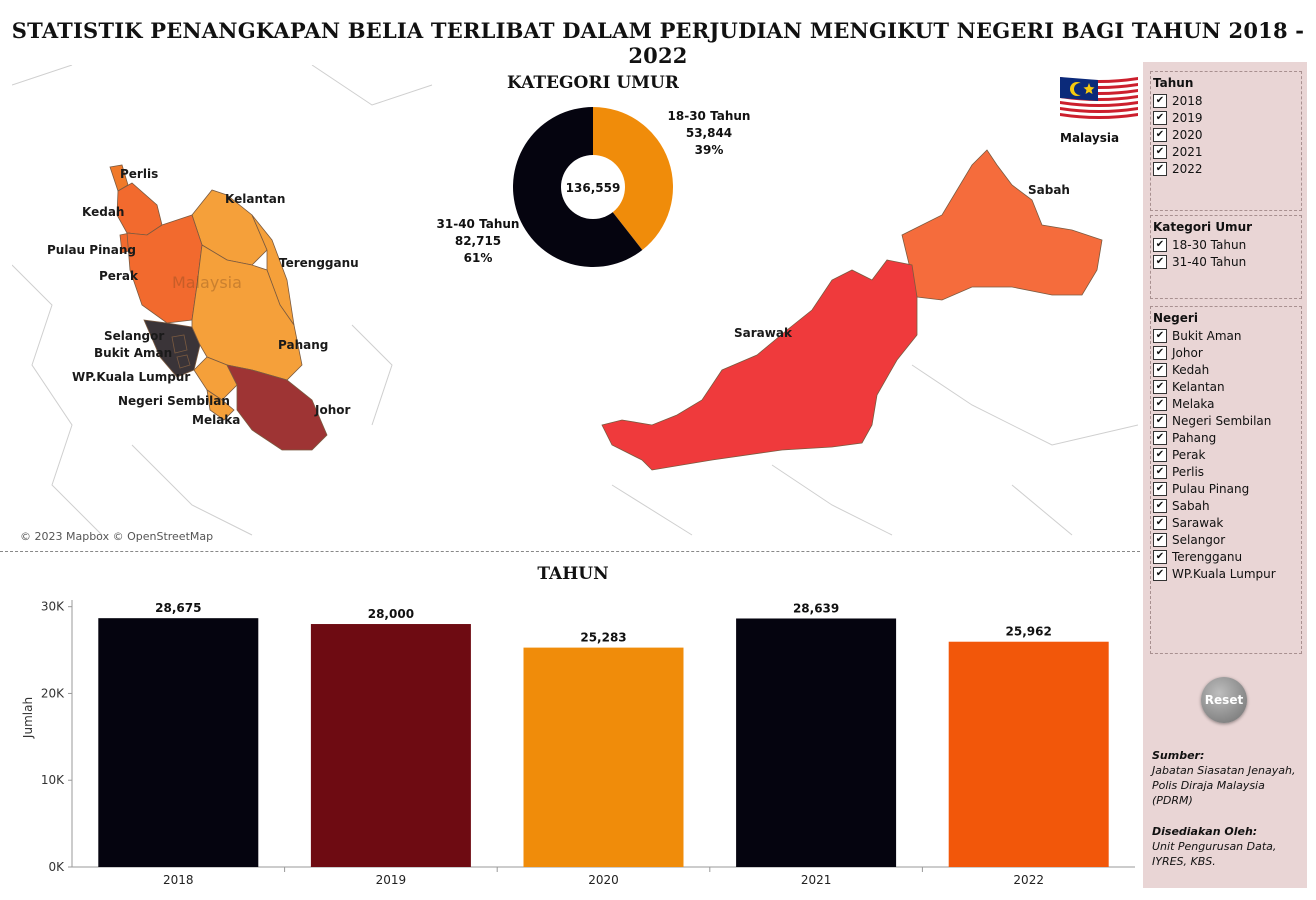 This screenshot has width=1316, height=900. I want to click on filter-option-label: Kelantan, so click(1198, 386).